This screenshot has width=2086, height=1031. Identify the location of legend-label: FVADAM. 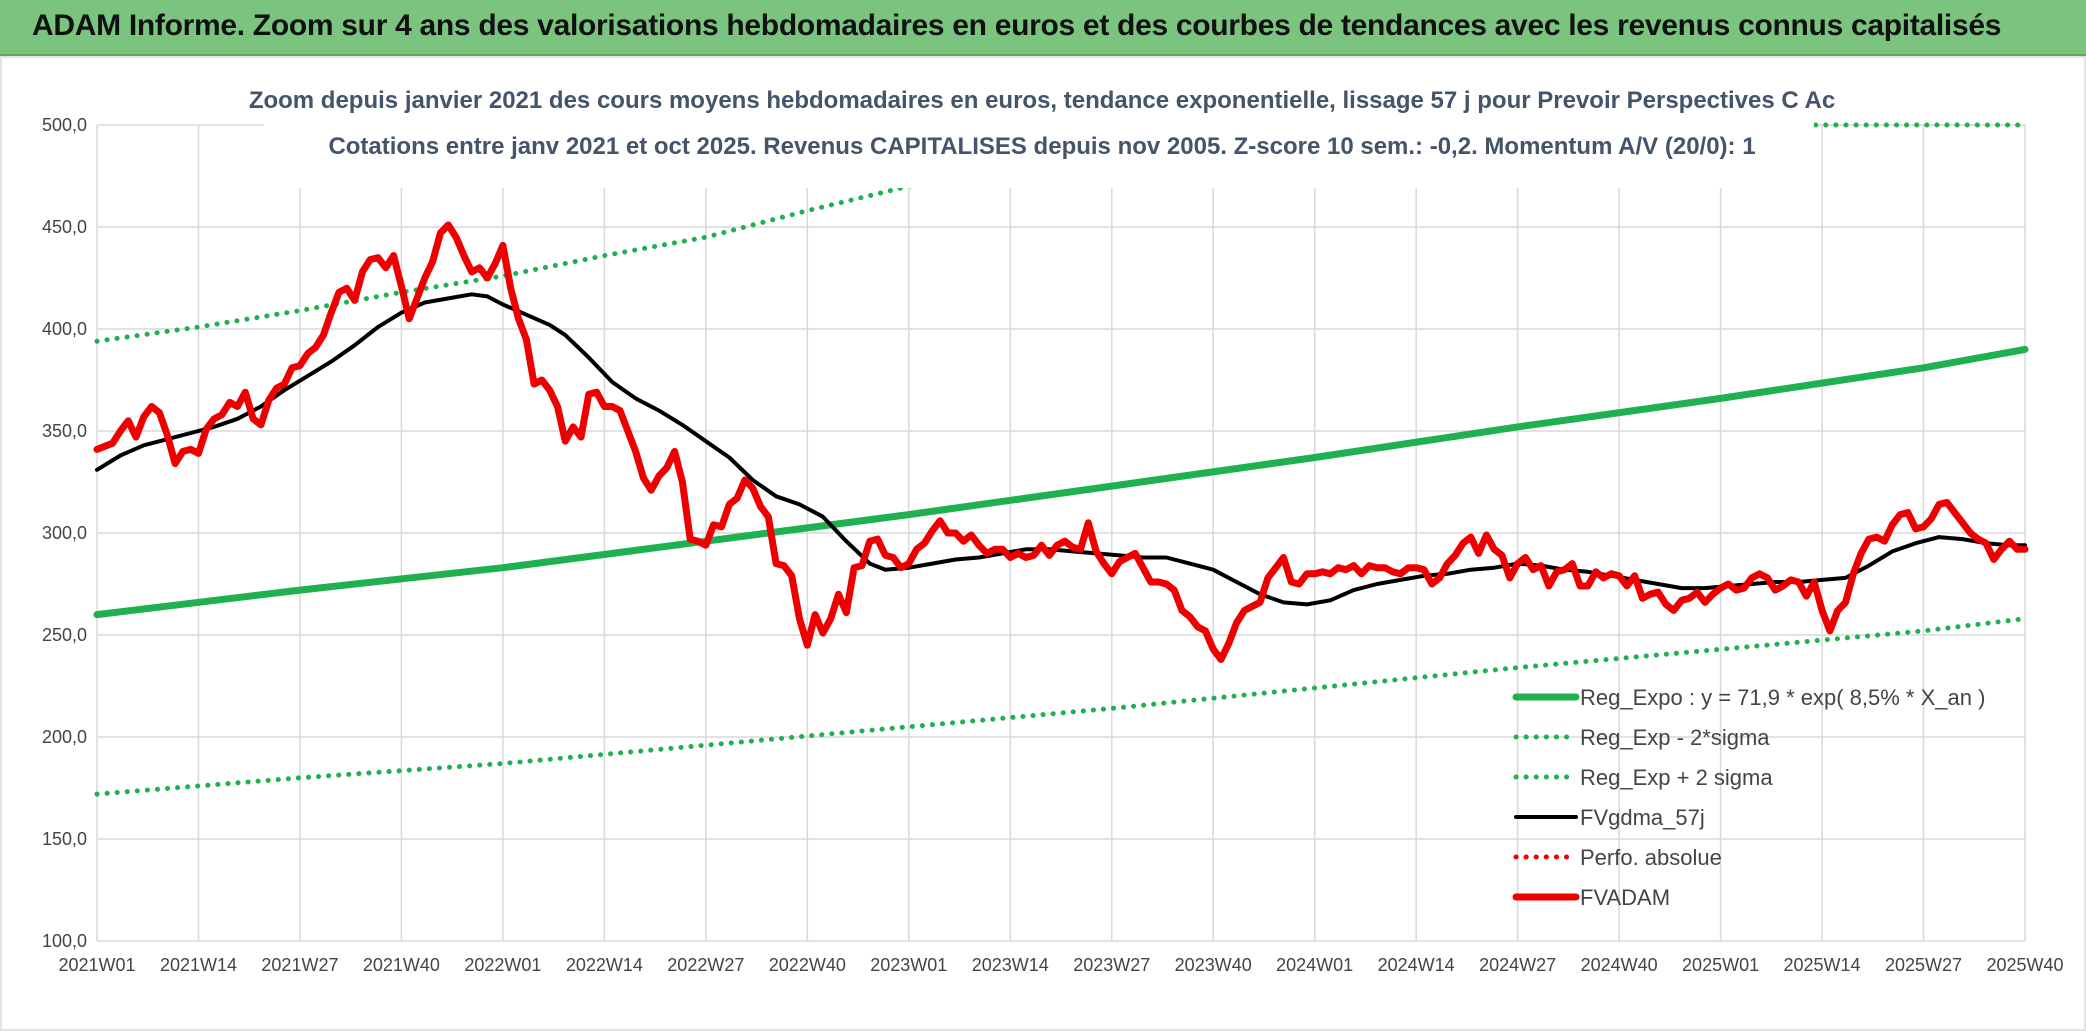
(1625, 897).